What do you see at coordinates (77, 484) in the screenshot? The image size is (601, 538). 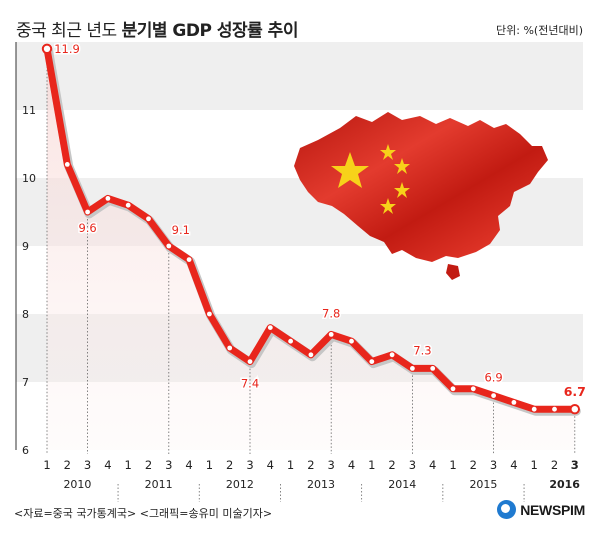 I see `year-label: 2010` at bounding box center [77, 484].